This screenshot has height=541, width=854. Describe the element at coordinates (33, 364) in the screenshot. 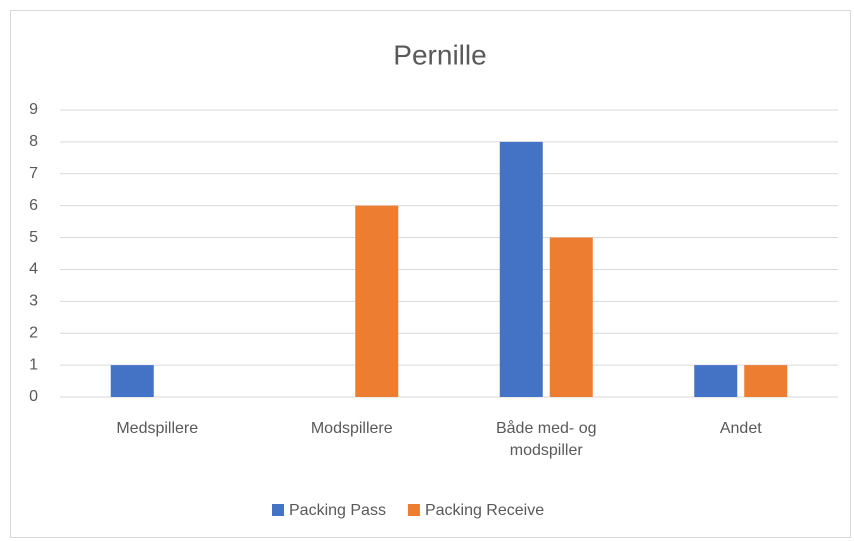

I see `y-tick-label: 1` at that location.